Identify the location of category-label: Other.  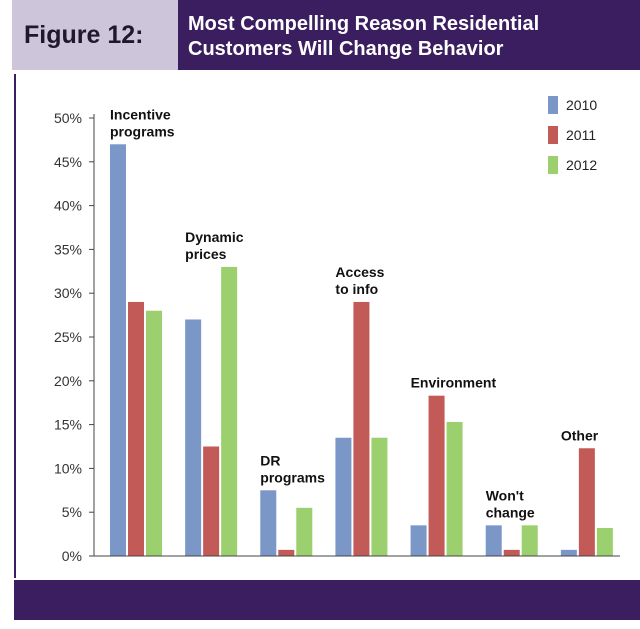
(580, 435).